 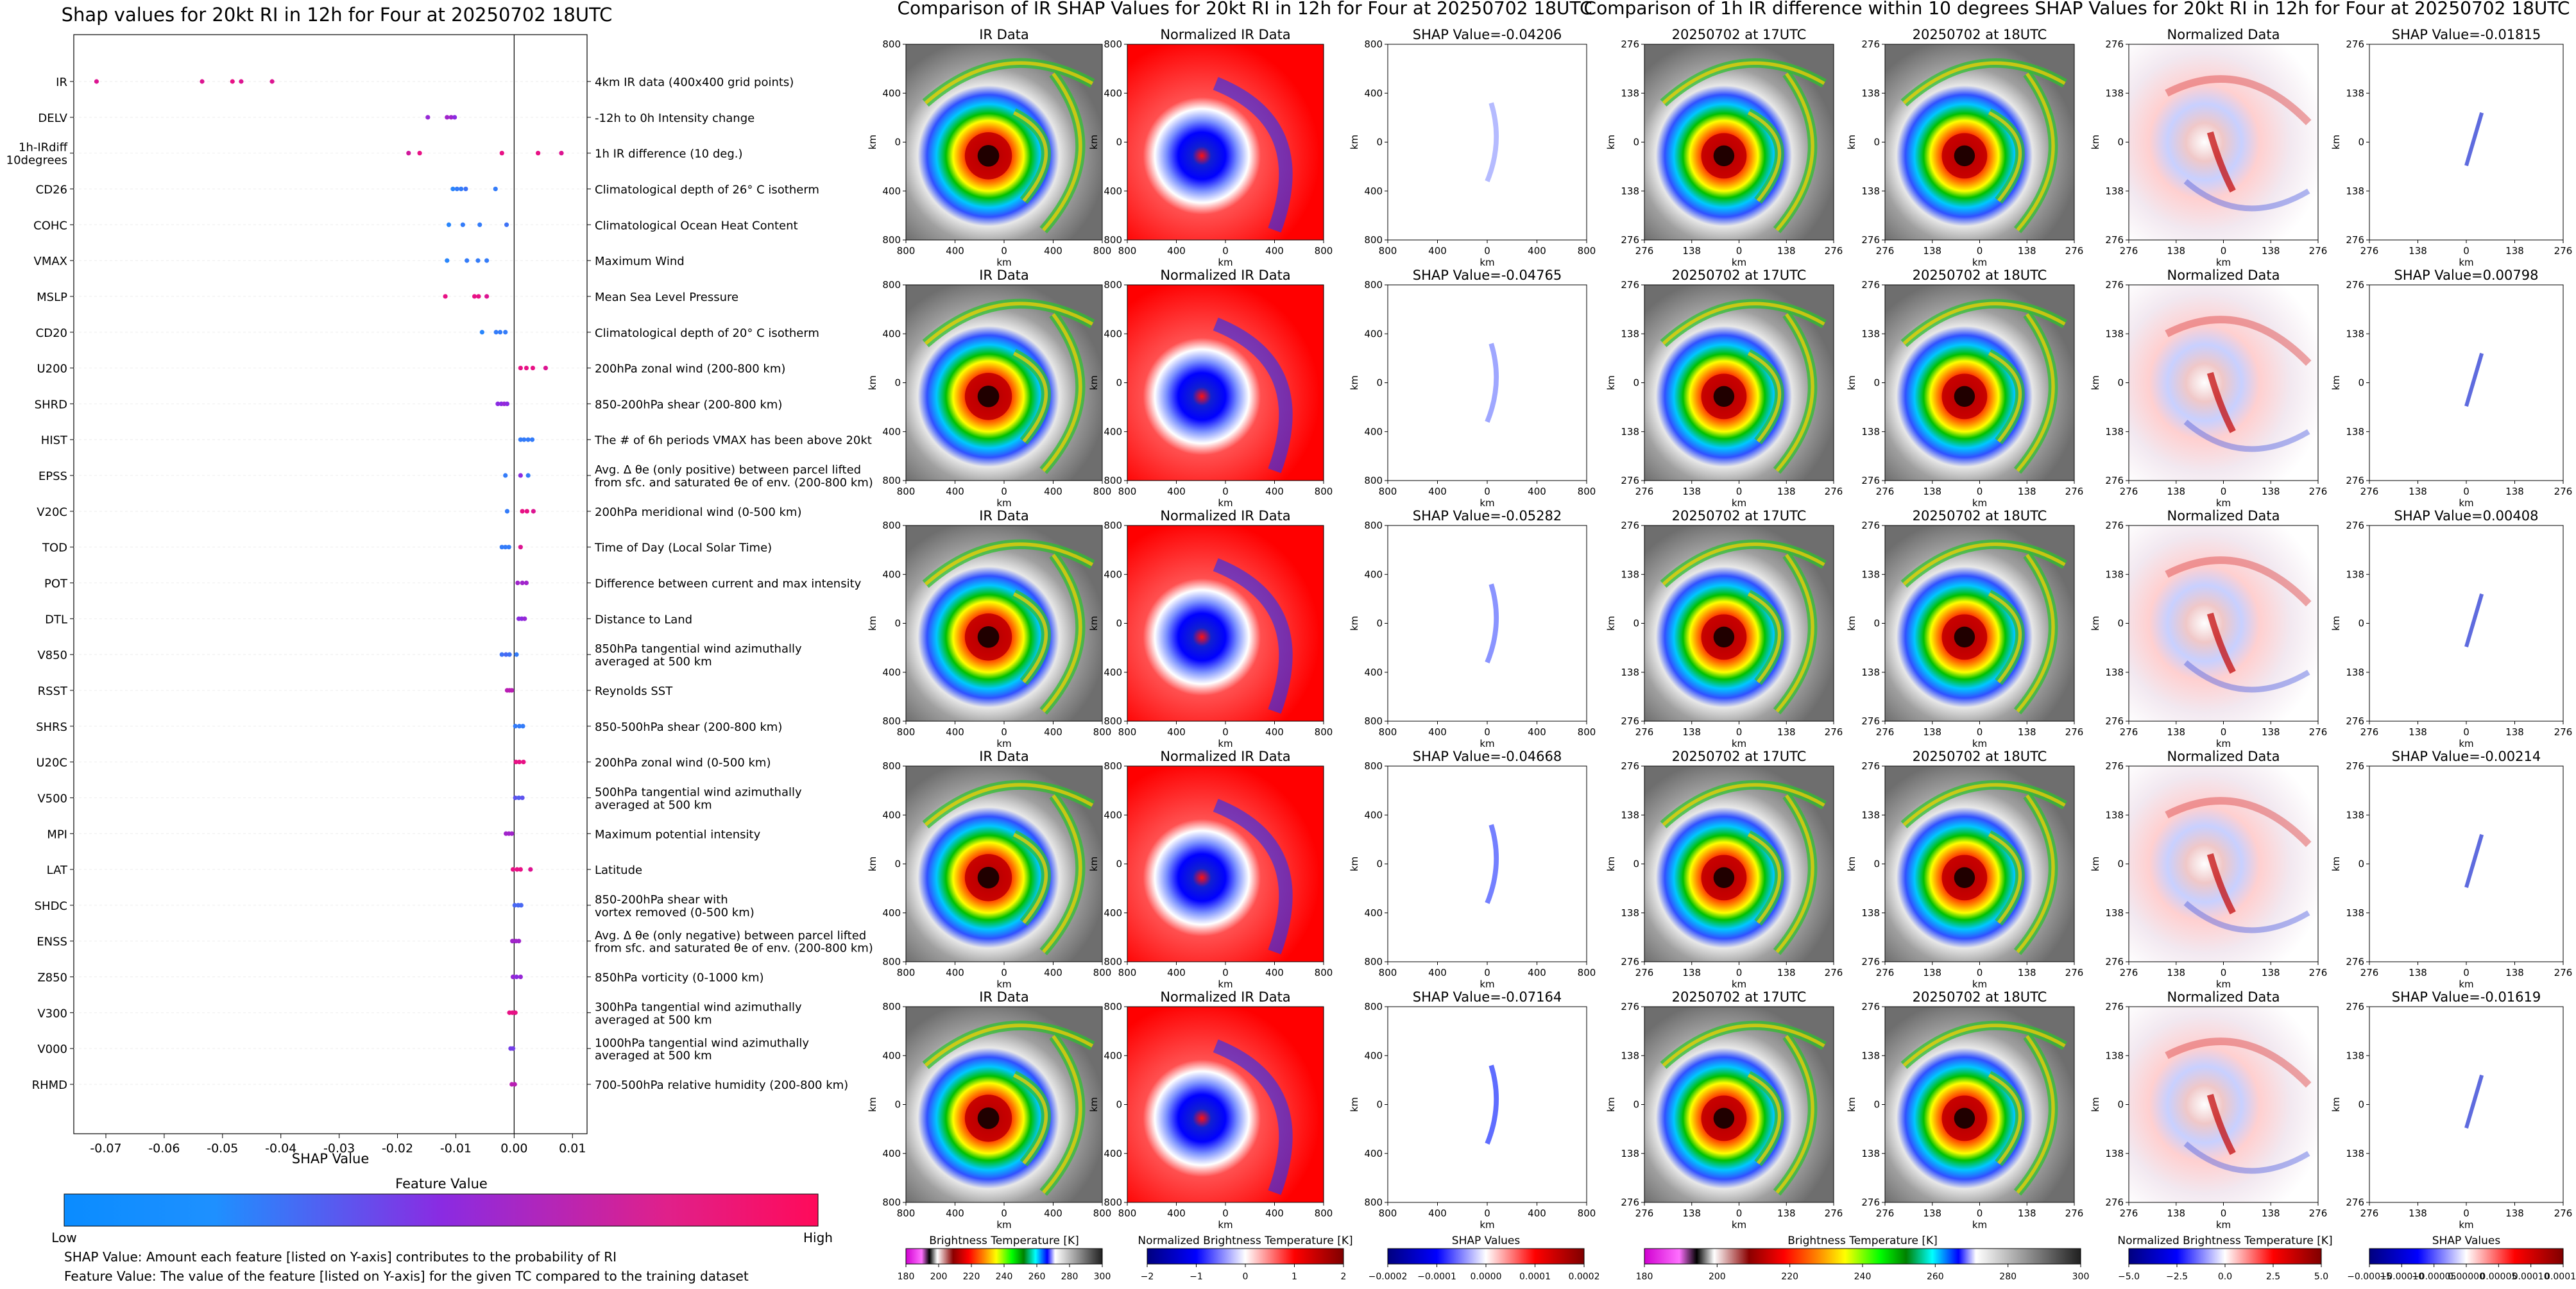 I want to click on colorbar-tick-label: 0, so click(x=1246, y=1277).